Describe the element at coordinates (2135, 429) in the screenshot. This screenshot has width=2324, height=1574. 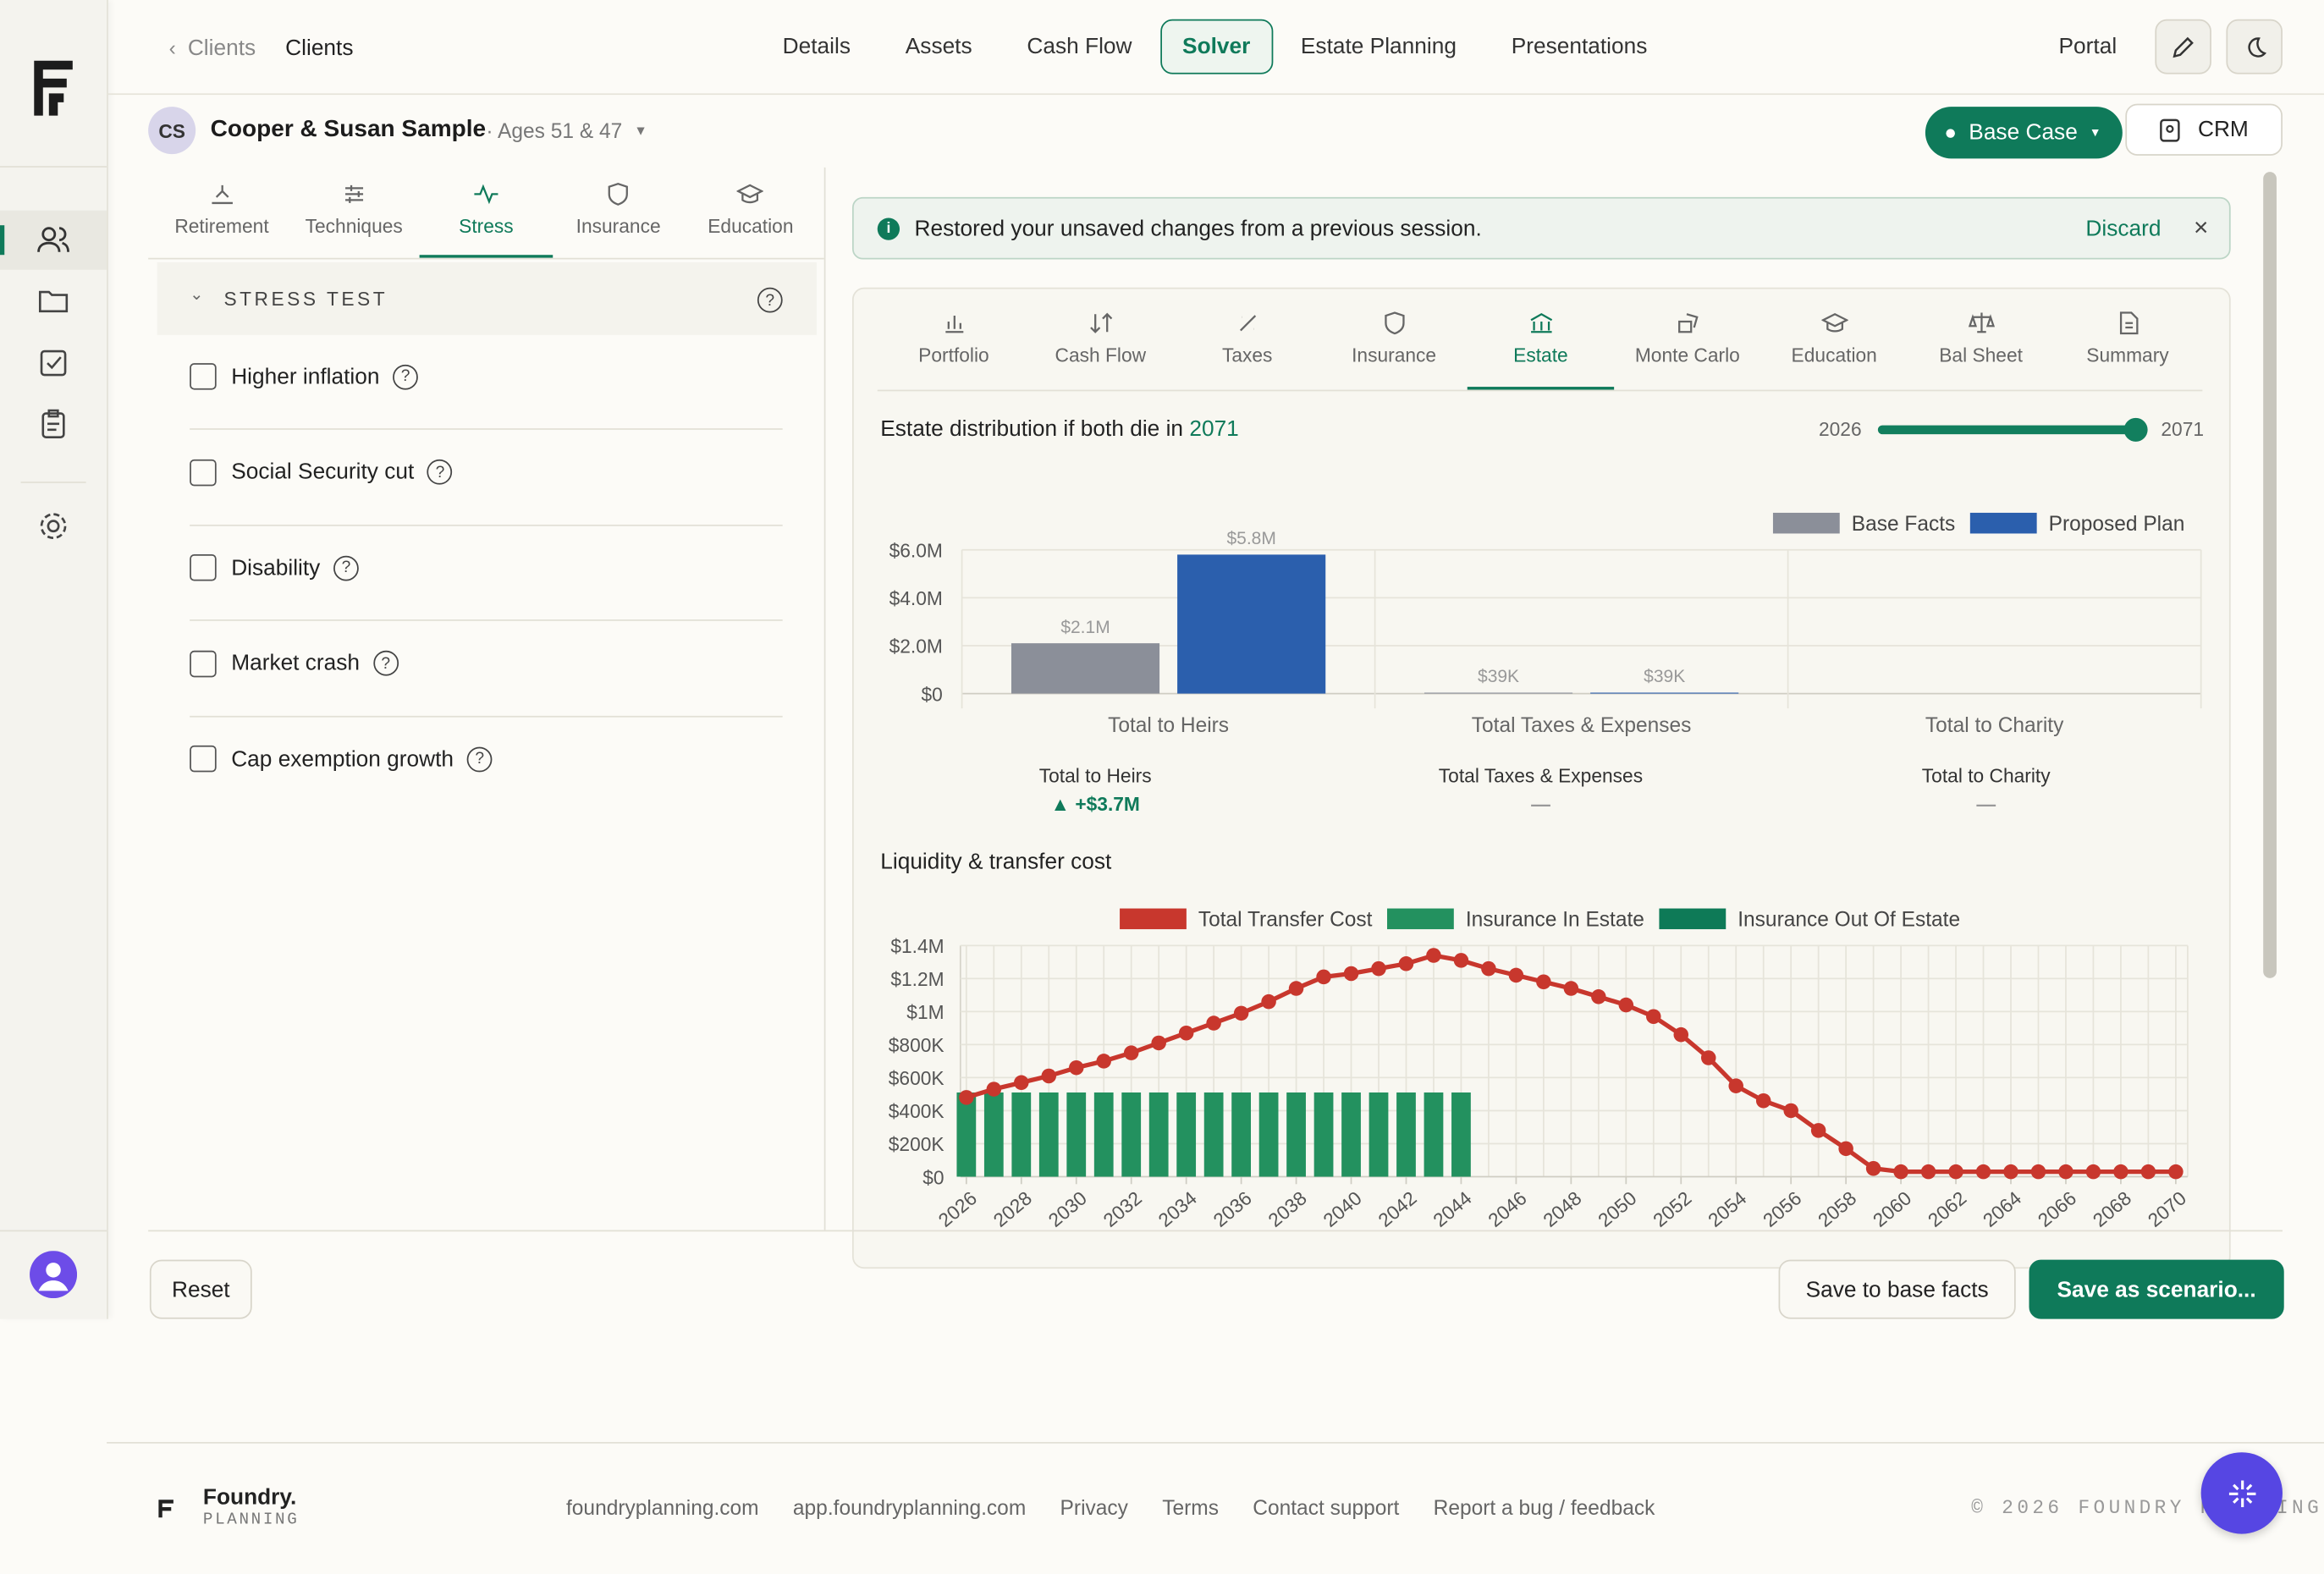
I see `slider-thumb` at that location.